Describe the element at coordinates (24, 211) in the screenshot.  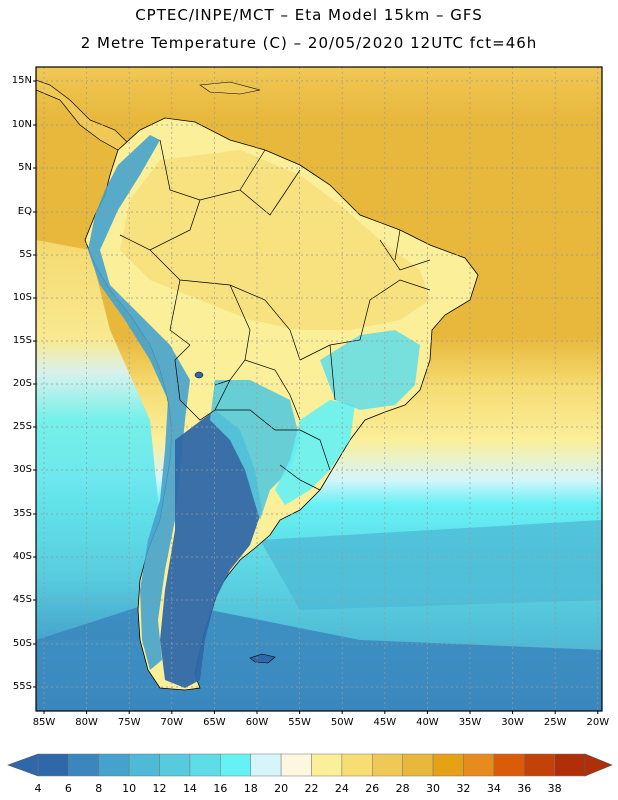
I see `lat-label: EQ` at that location.